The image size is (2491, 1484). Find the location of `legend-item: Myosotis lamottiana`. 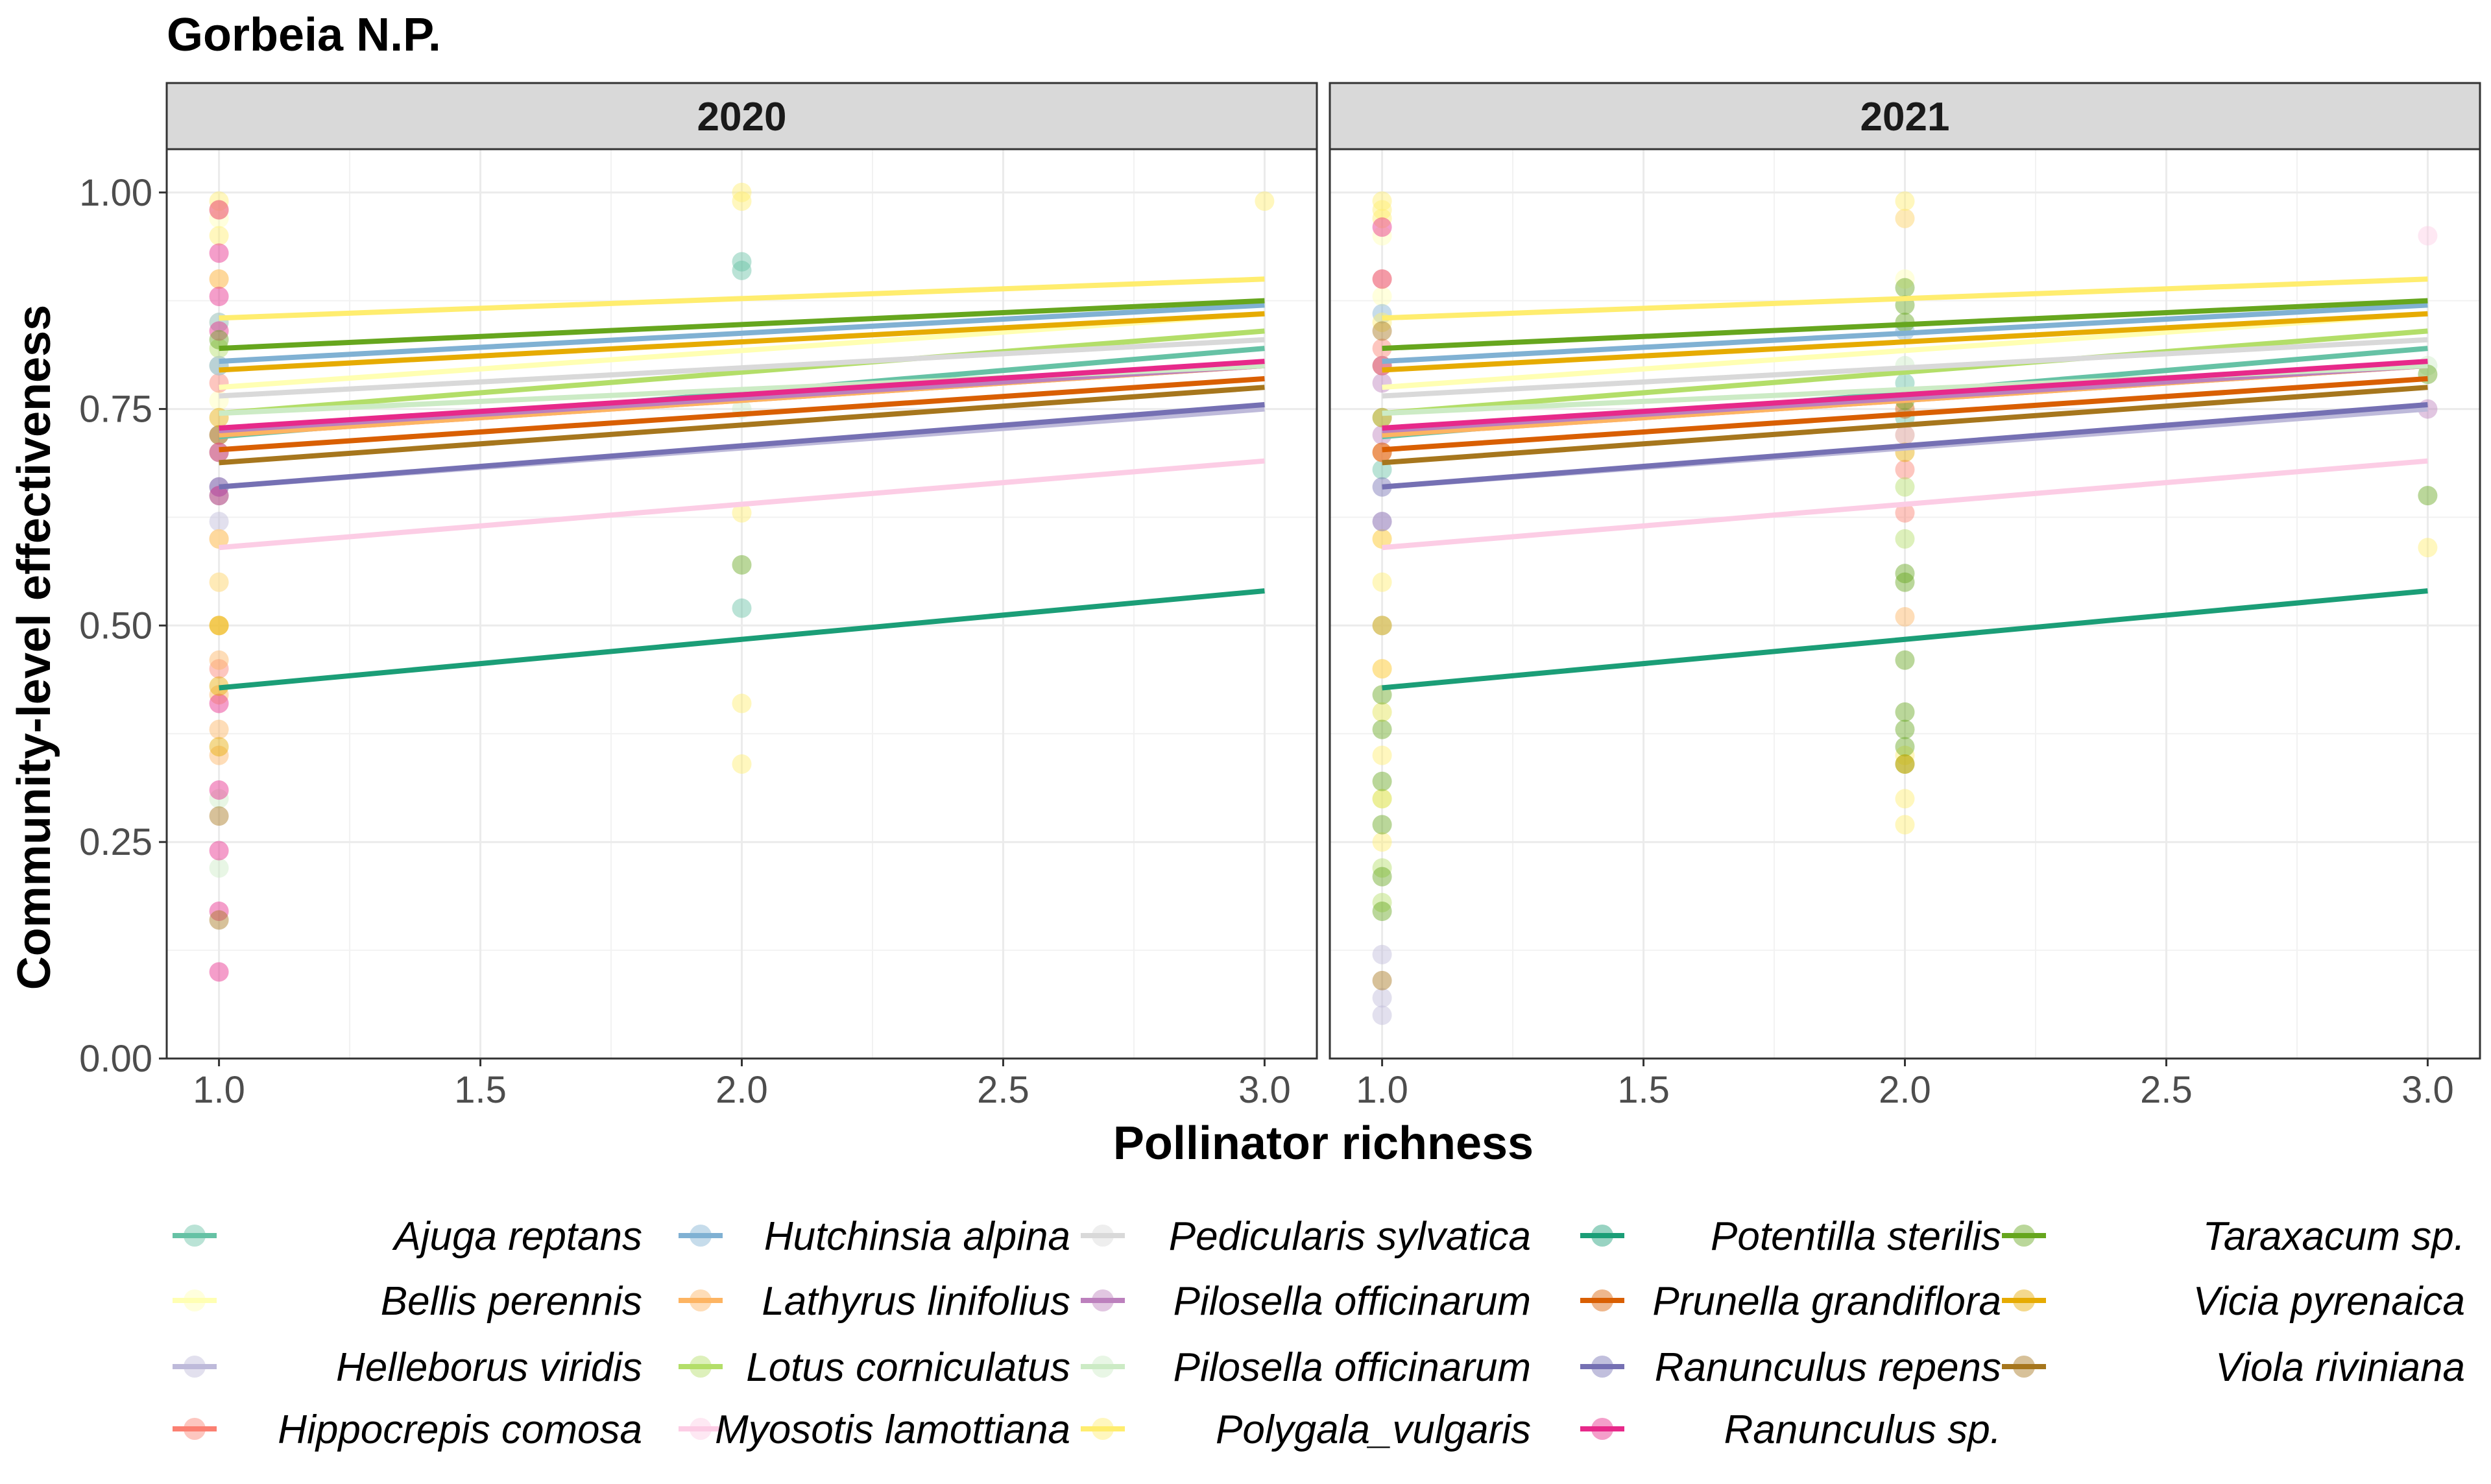

legend-item: Myosotis lamottiana is located at coordinates (874, 1430).